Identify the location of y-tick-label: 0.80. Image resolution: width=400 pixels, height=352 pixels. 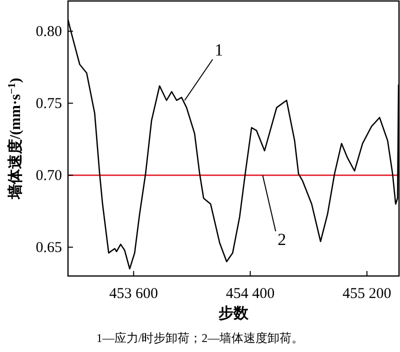
(49, 32).